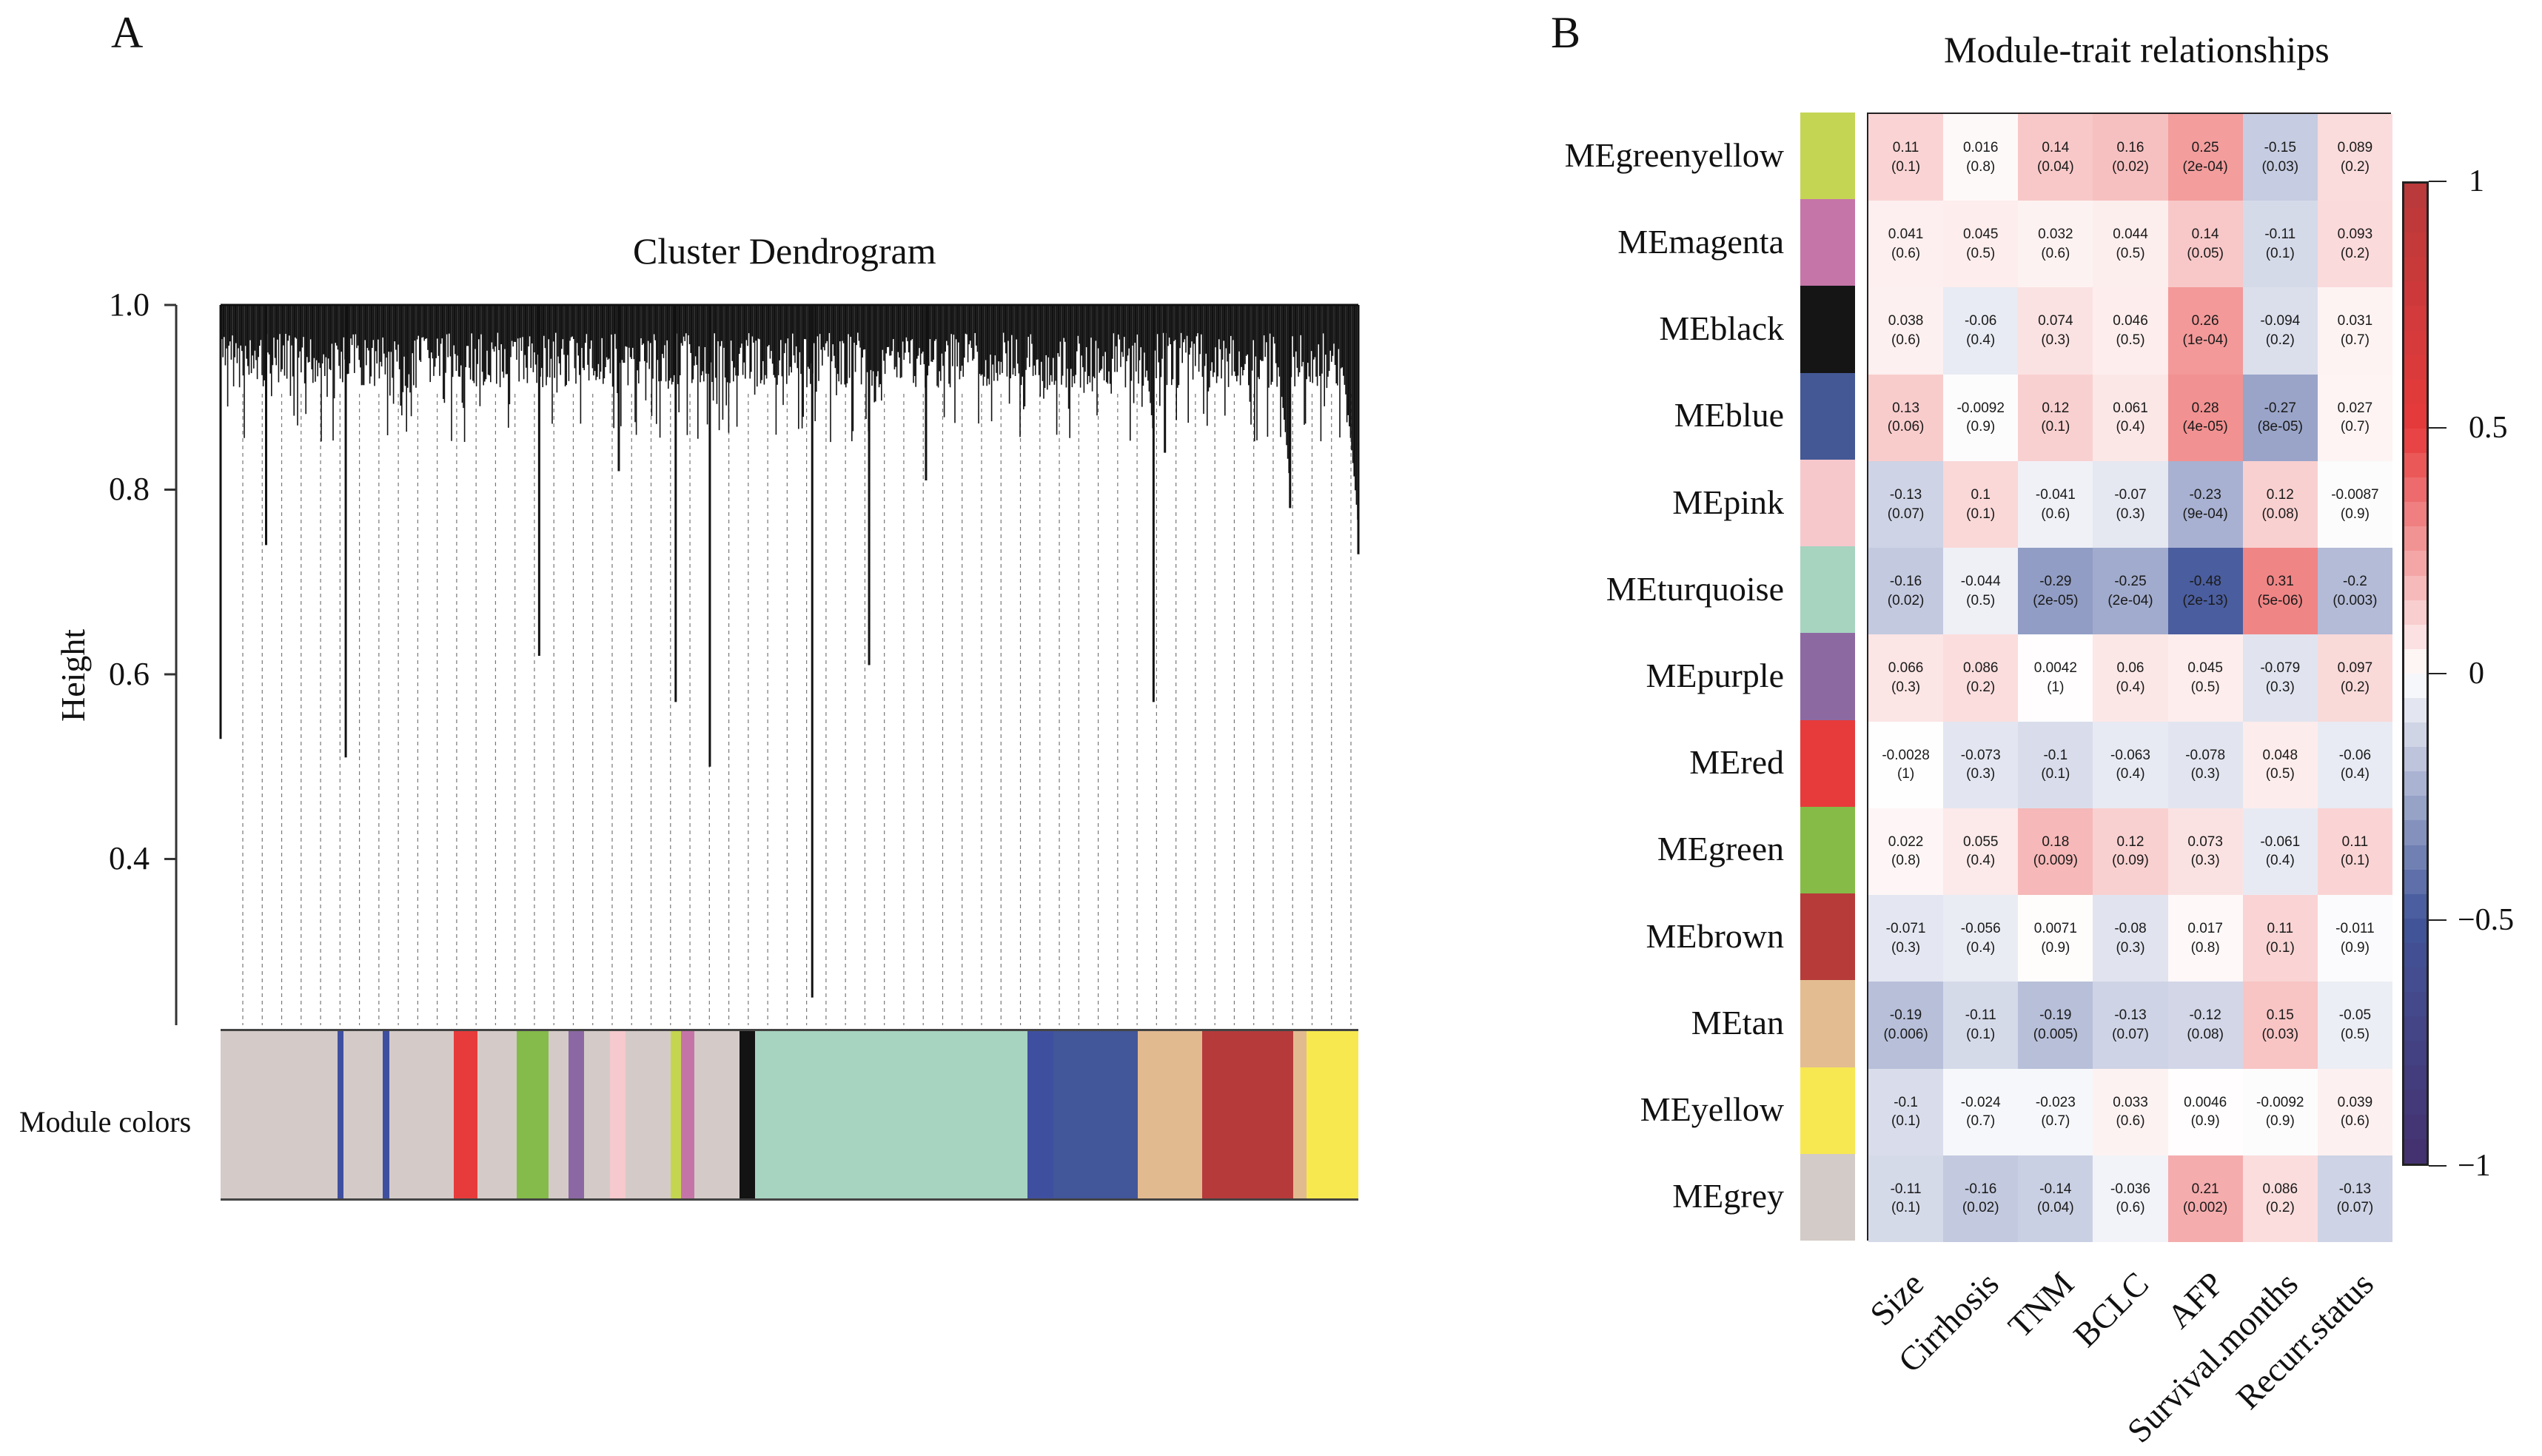 This screenshot has width=2542, height=1456. I want to click on correlation-value: 0.1, so click(1981, 494).